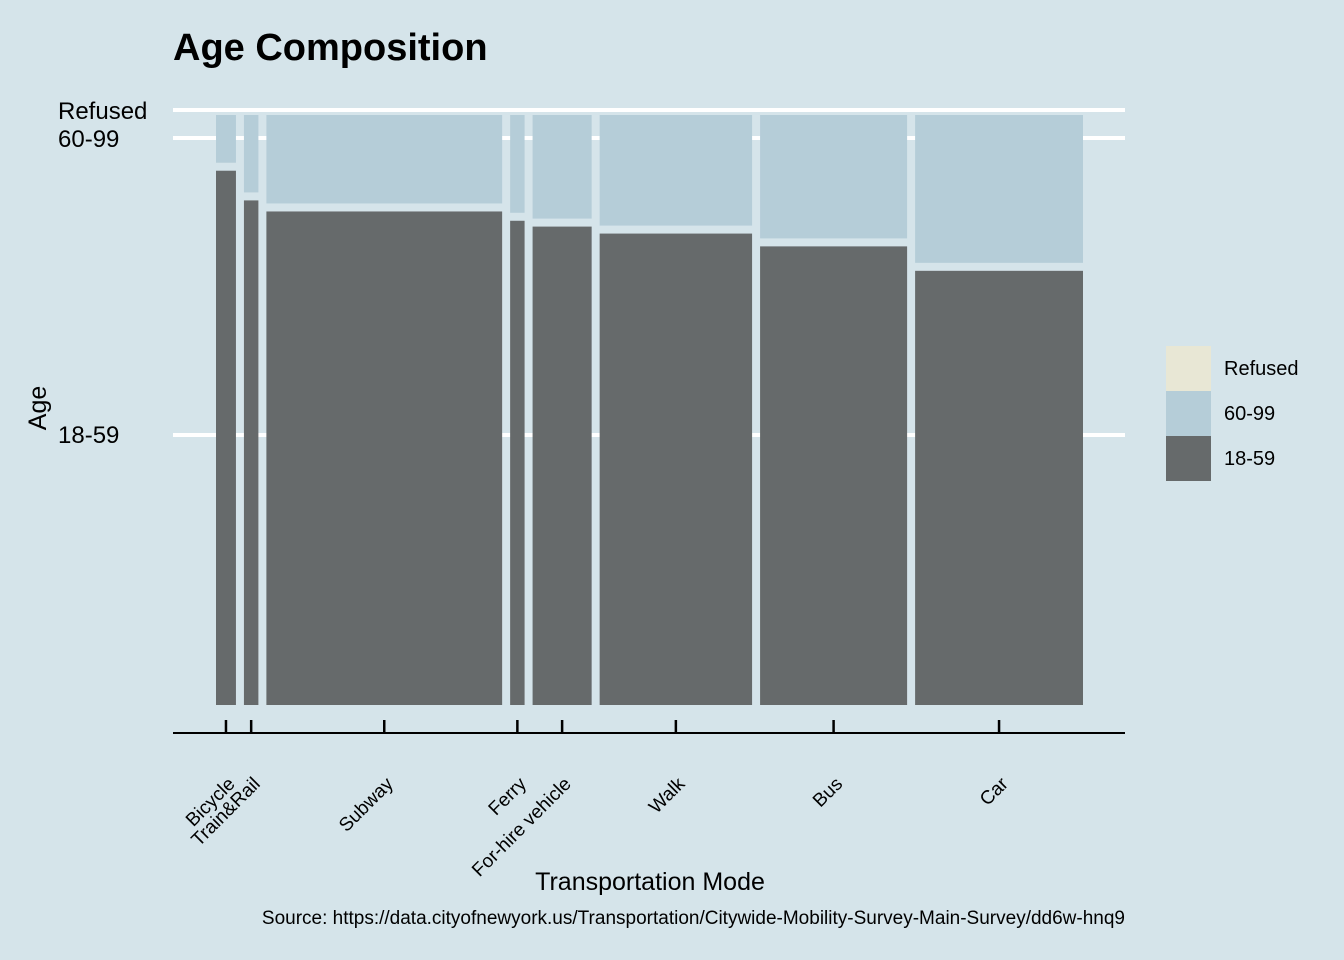 The image size is (1344, 960). What do you see at coordinates (1249, 414) in the screenshot?
I see `legend-label-60-99: 60-99` at bounding box center [1249, 414].